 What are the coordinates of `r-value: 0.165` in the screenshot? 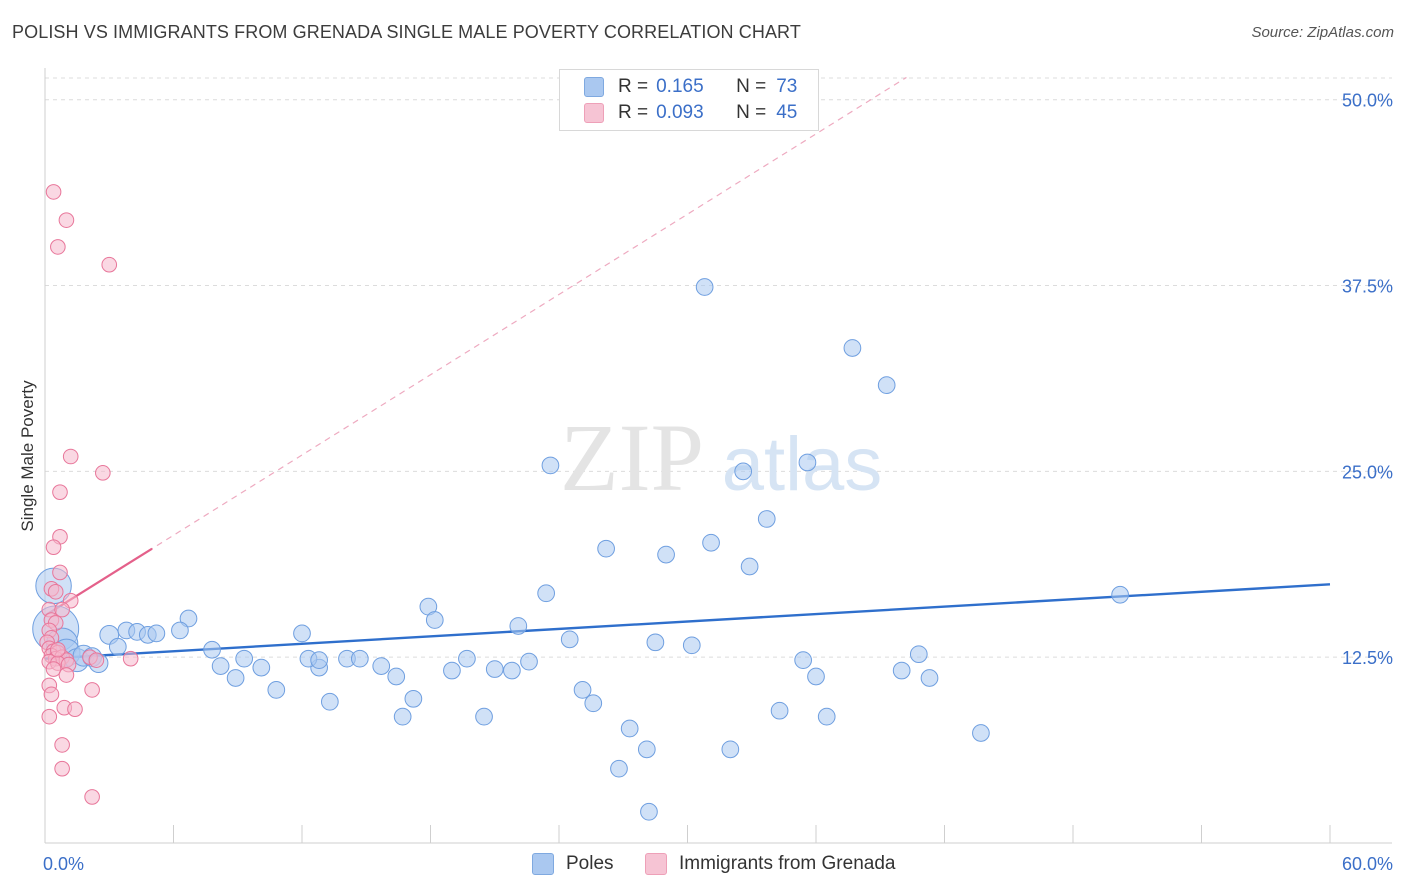 It's located at (680, 86).